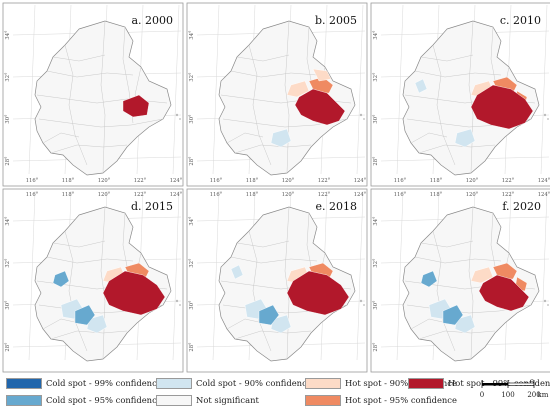  I want to click on legend-swatch-hot90, so click(323, 383).